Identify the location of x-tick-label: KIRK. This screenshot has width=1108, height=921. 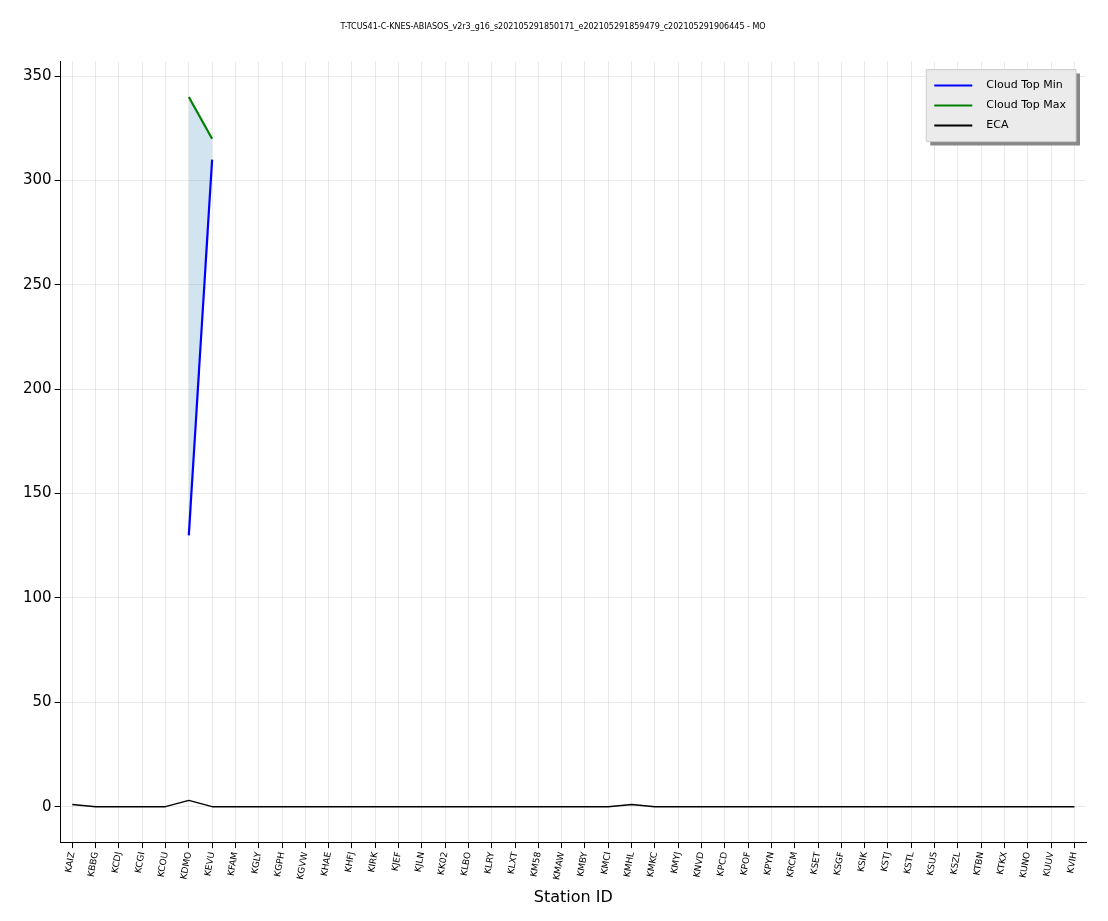
(373, 862).